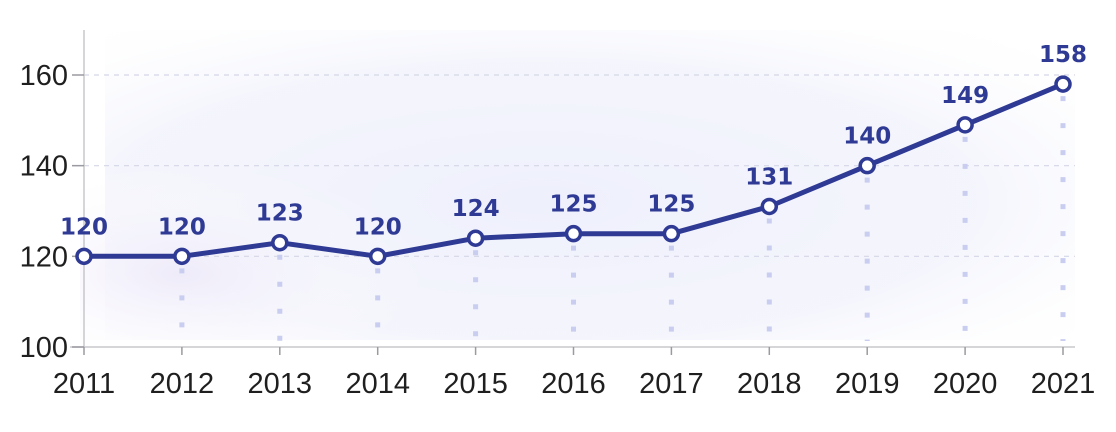 The image size is (1116, 432). What do you see at coordinates (573, 205) in the screenshot?
I see `data-label-2016: 125` at bounding box center [573, 205].